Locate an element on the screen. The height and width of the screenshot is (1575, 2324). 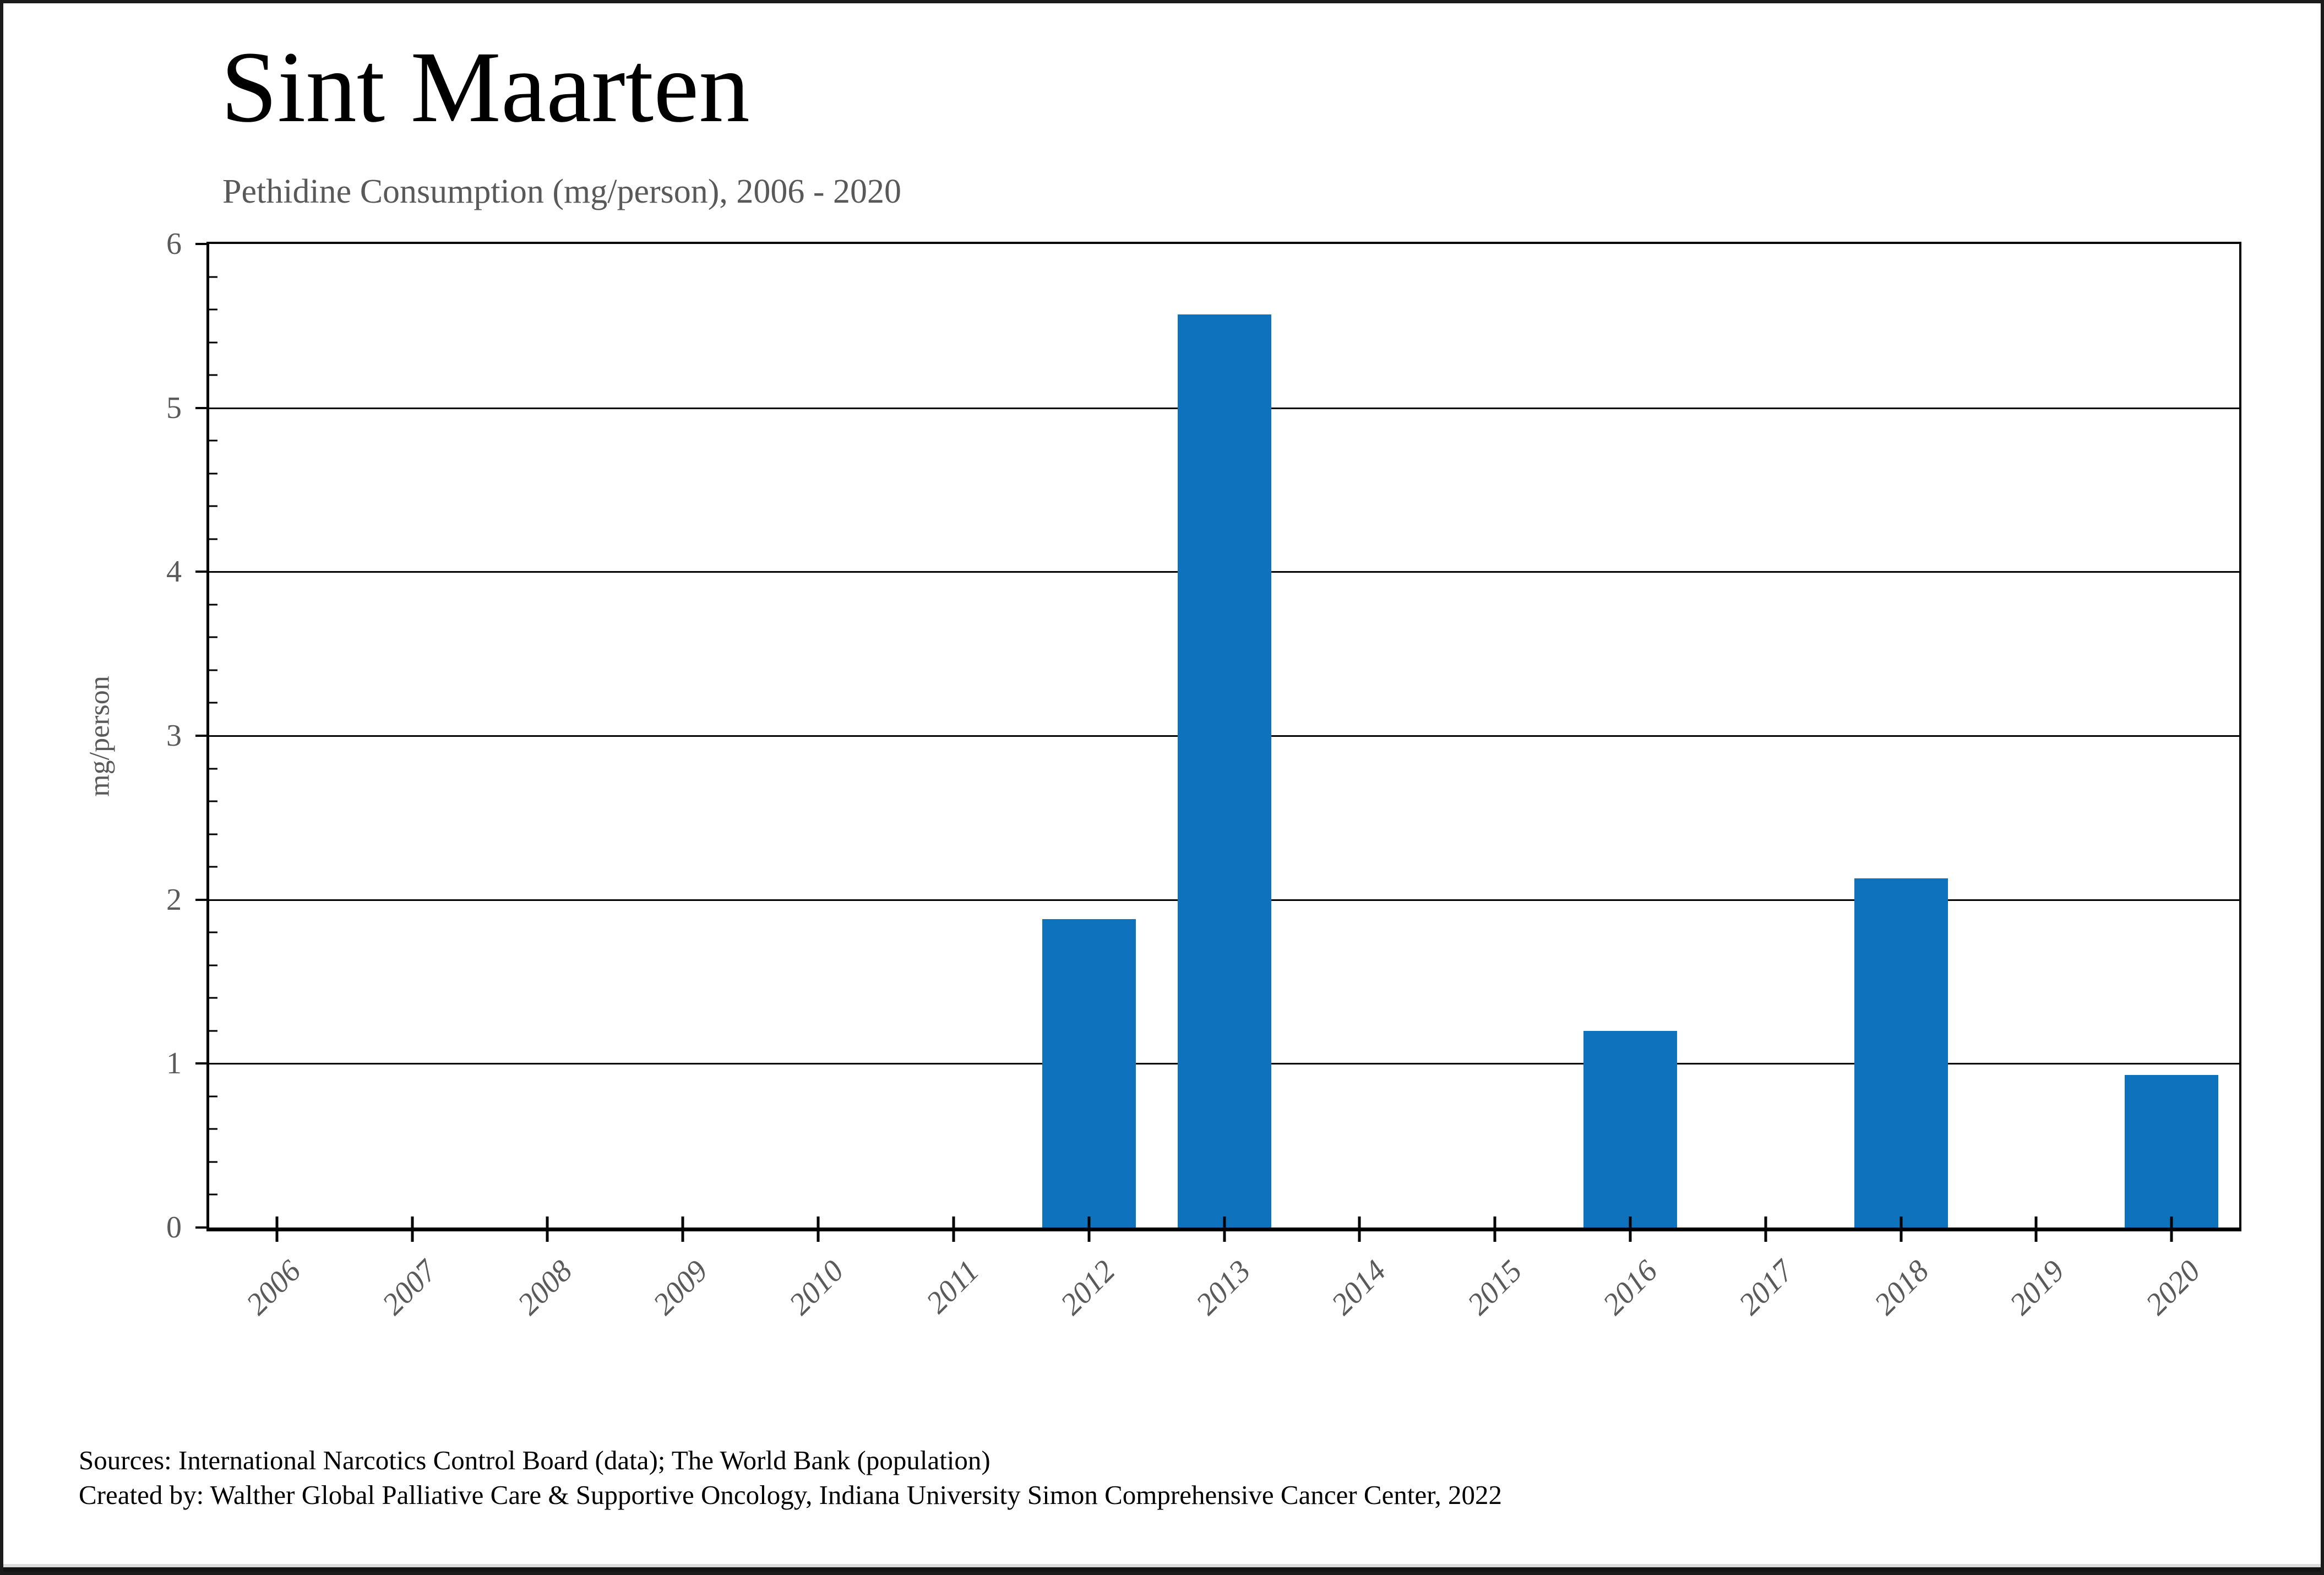
x-tick-2013 is located at coordinates (1224, 1229).